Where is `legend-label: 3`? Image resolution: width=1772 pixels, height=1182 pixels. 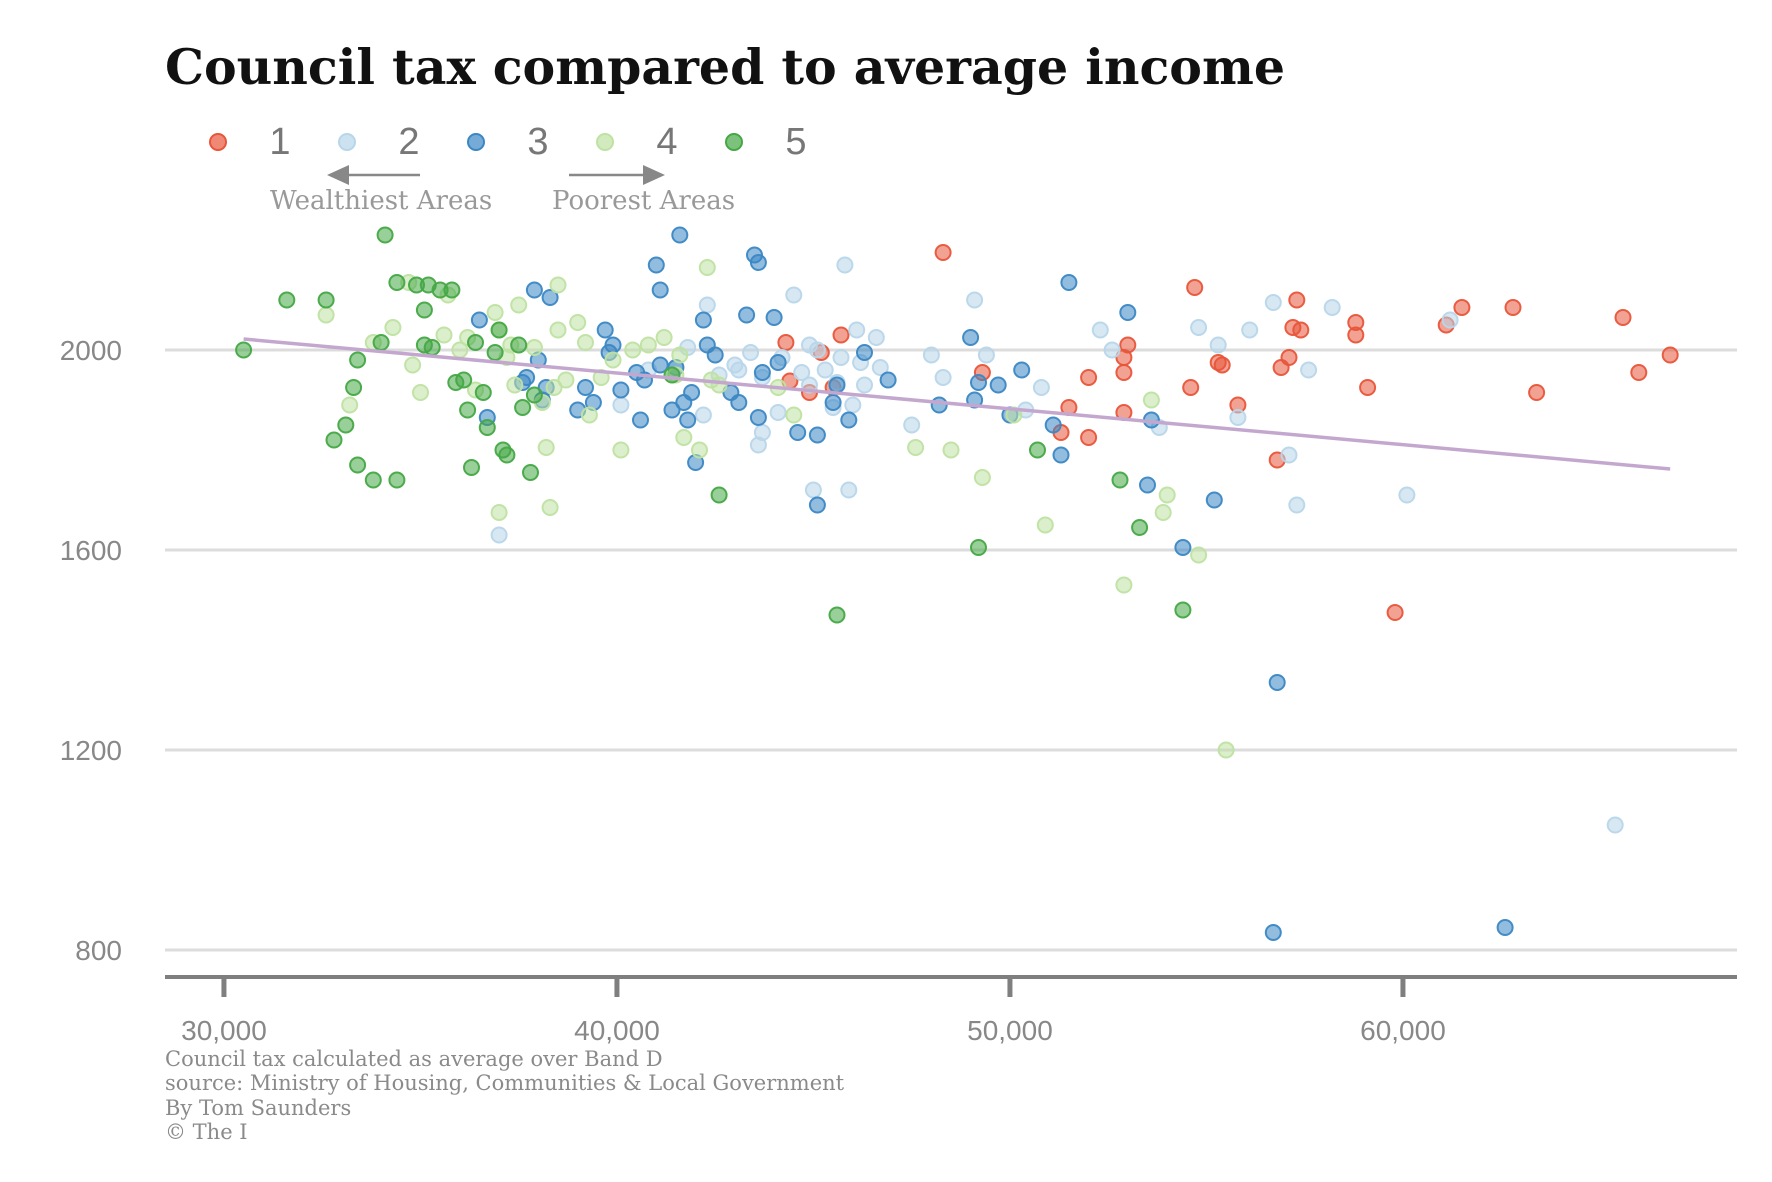
legend-label: 3 is located at coordinates (537, 142).